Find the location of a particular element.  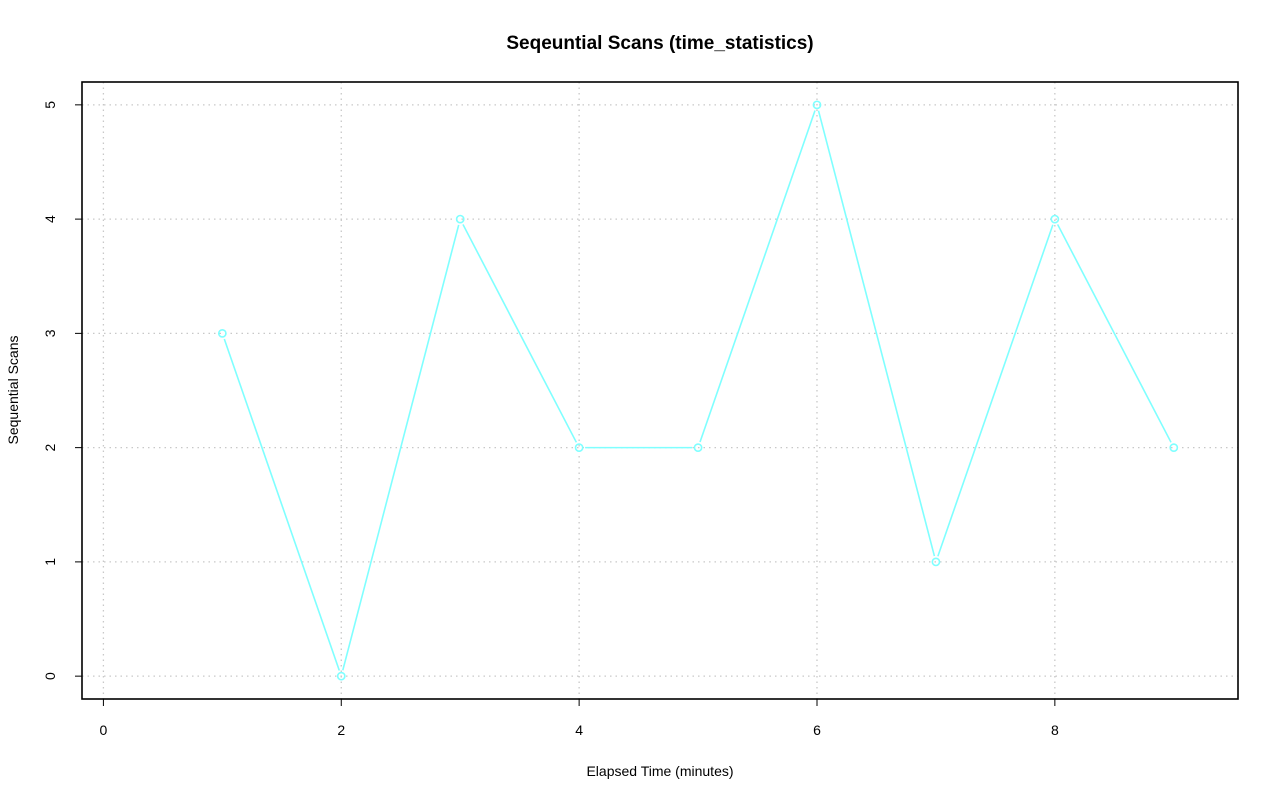

y-tick-label: 0 is located at coordinates (50, 676).